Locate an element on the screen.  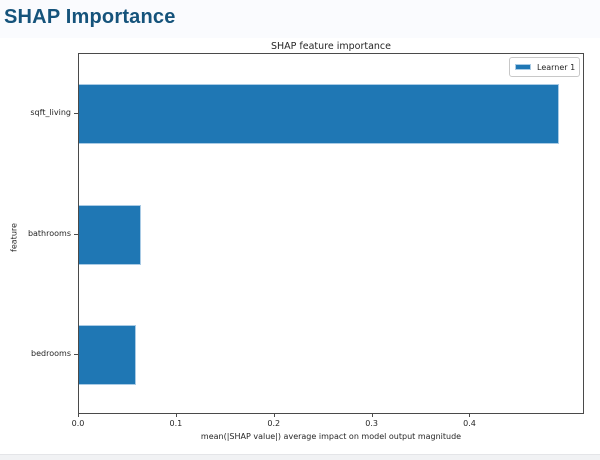
panel-bottom-edge is located at coordinates (300, 457).